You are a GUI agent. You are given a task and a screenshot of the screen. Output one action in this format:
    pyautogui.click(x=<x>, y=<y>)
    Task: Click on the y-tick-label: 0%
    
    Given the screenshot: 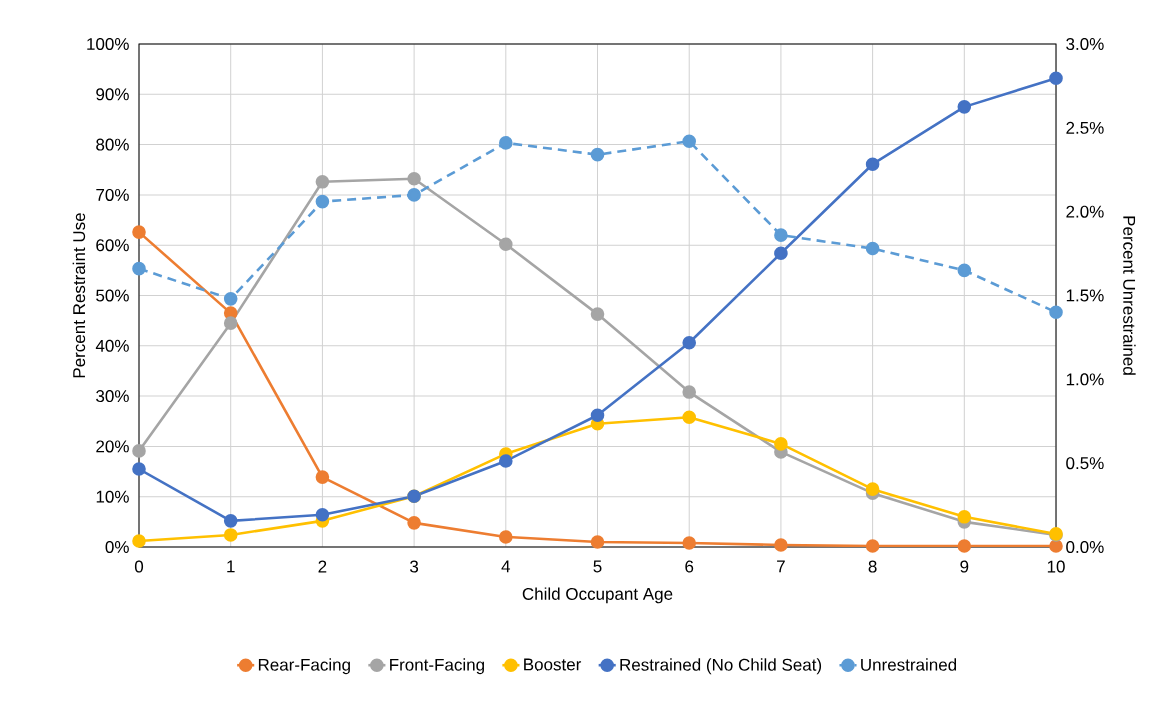 What is the action you would take?
    pyautogui.click(x=117, y=547)
    